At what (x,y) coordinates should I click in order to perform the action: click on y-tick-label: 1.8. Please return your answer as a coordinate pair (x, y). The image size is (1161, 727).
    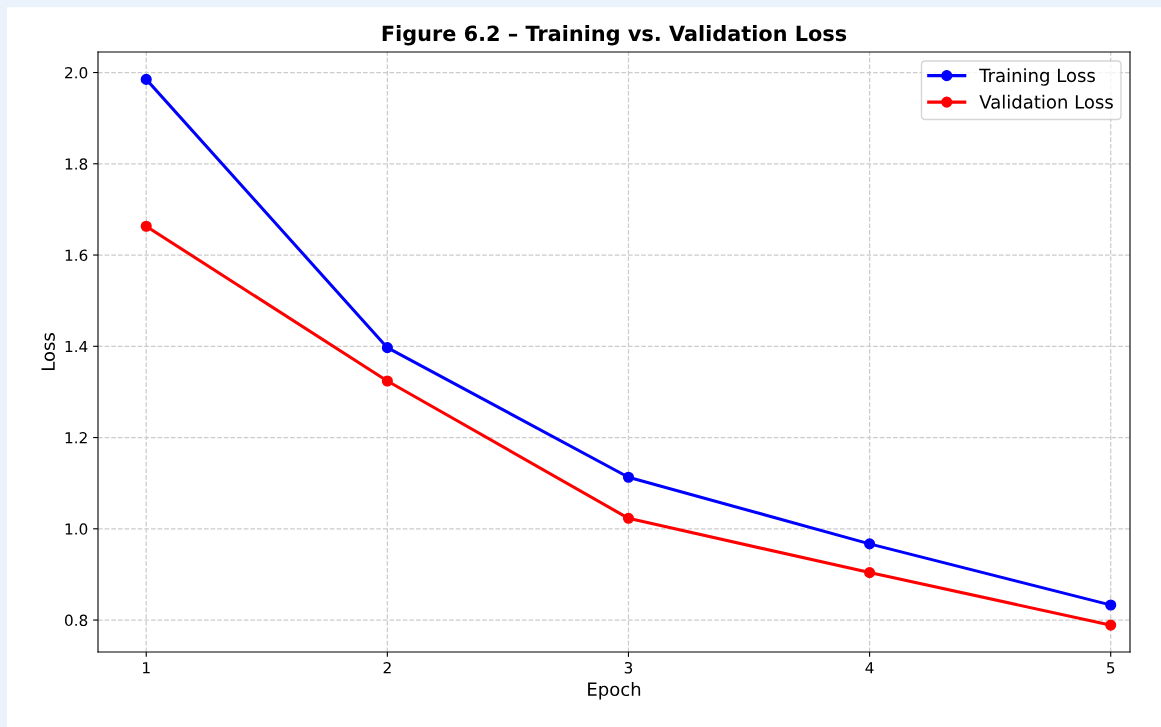
    Looking at the image, I should click on (76, 164).